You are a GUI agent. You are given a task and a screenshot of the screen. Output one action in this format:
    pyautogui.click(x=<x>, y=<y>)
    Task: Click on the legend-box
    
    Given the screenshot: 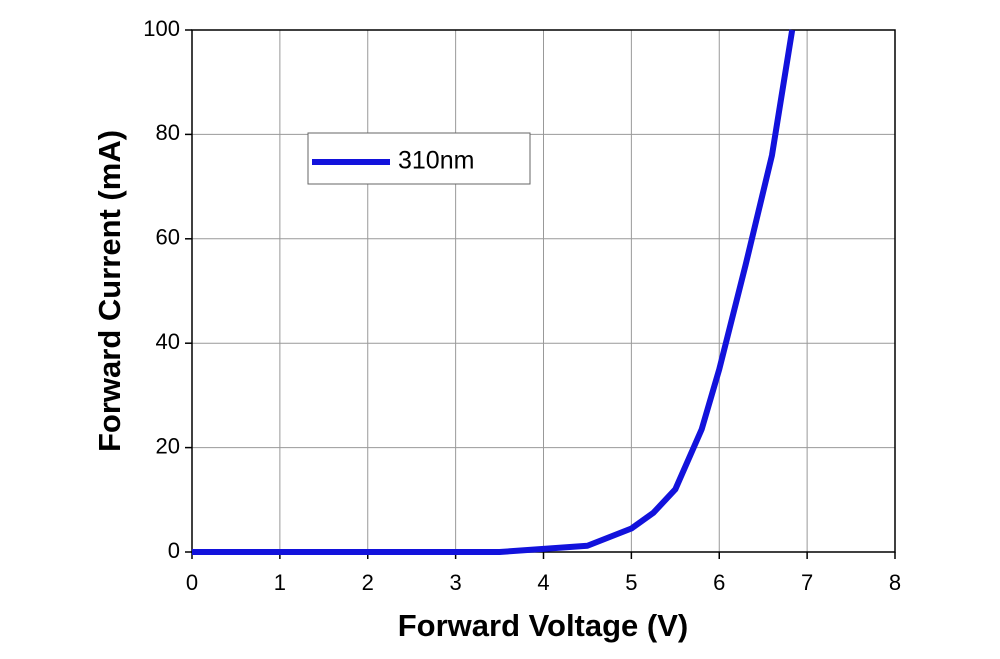 What is the action you would take?
    pyautogui.click(x=419, y=158)
    